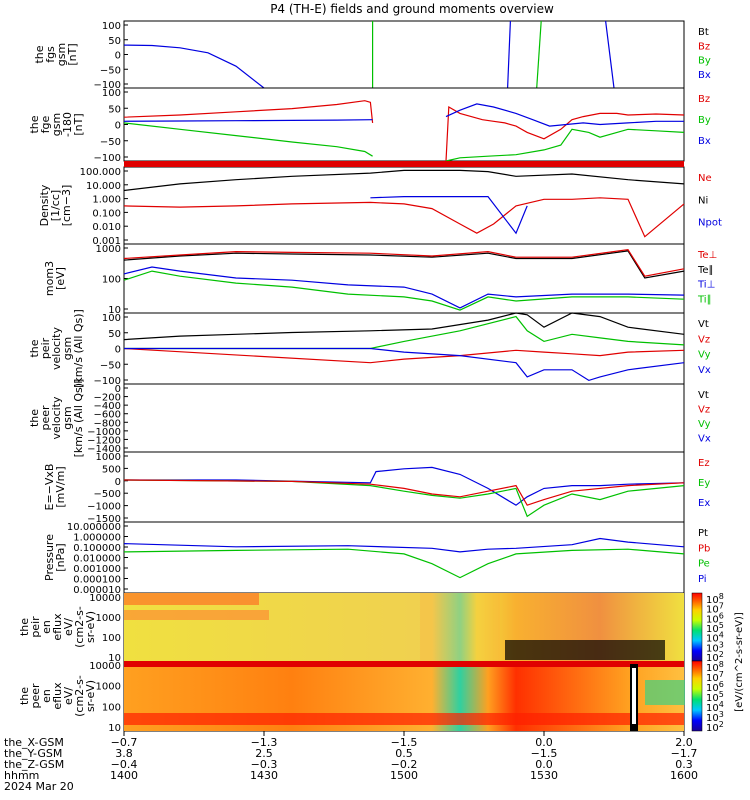  Describe the element at coordinates (704, 370) in the screenshot. I see `legend-entry: Vx` at that location.